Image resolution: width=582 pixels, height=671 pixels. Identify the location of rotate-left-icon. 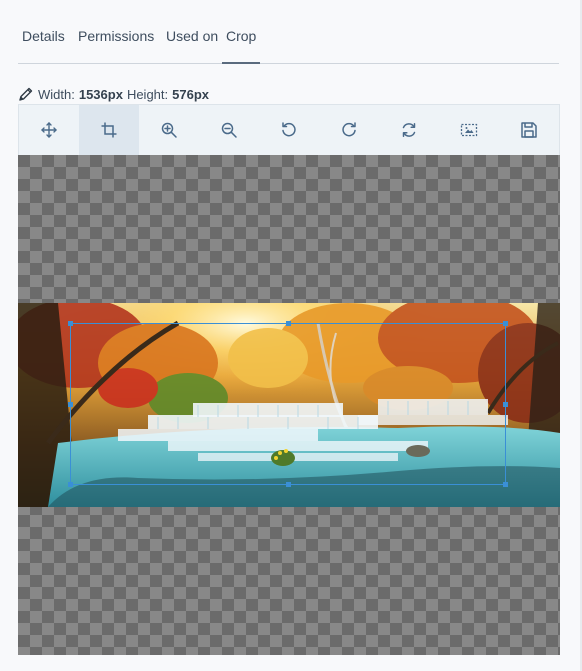
(289, 129).